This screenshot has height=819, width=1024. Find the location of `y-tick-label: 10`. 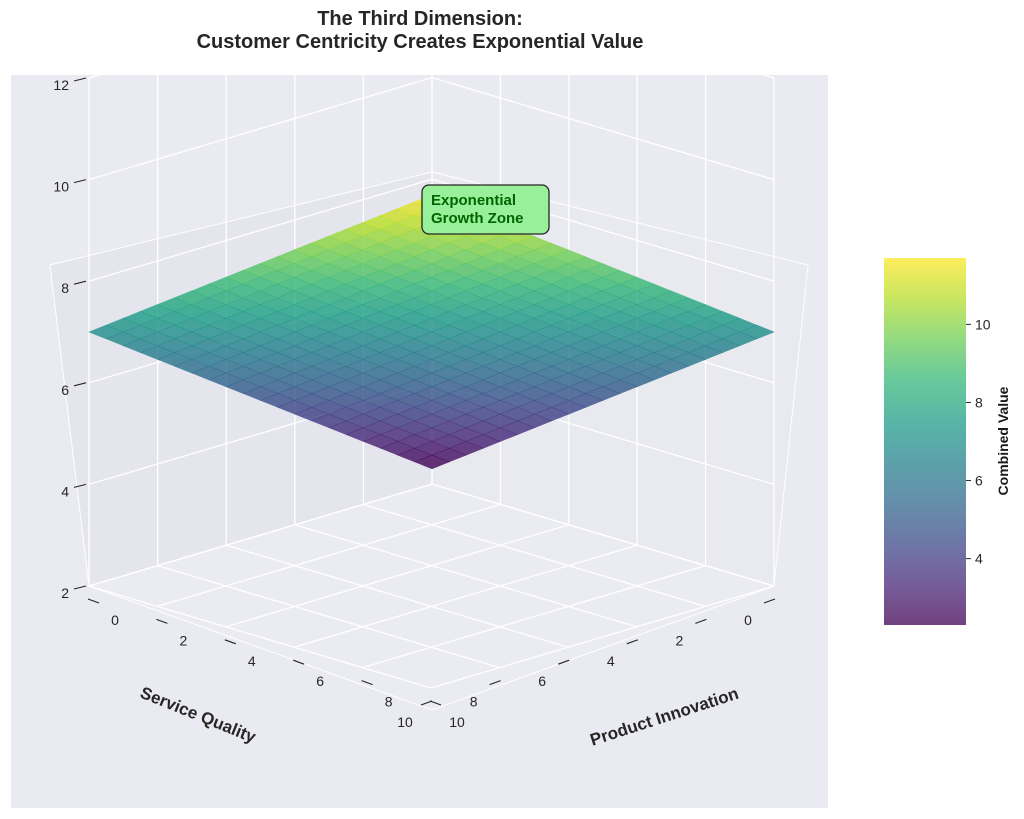

y-tick-label: 10 is located at coordinates (405, 722).